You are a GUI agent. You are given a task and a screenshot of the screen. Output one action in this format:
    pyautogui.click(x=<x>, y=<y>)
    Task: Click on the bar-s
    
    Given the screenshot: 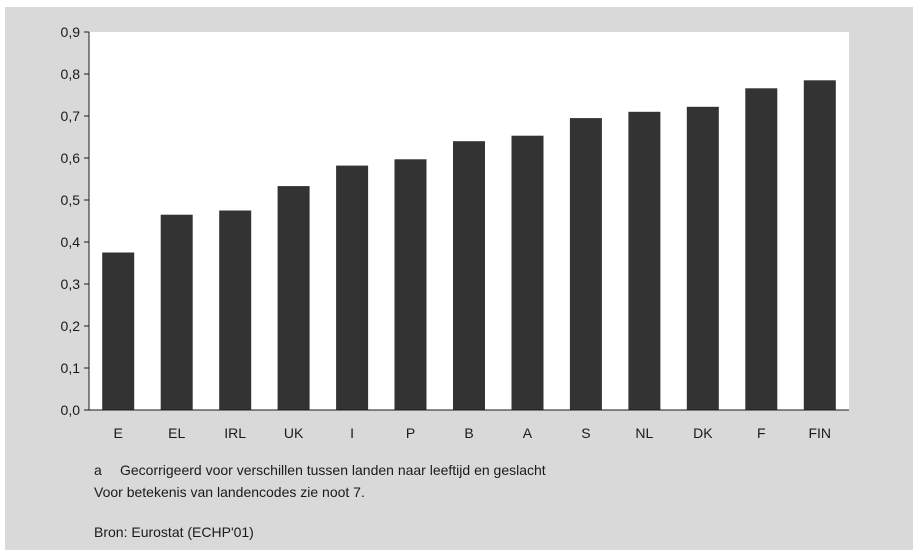 What is the action you would take?
    pyautogui.click(x=585, y=264)
    